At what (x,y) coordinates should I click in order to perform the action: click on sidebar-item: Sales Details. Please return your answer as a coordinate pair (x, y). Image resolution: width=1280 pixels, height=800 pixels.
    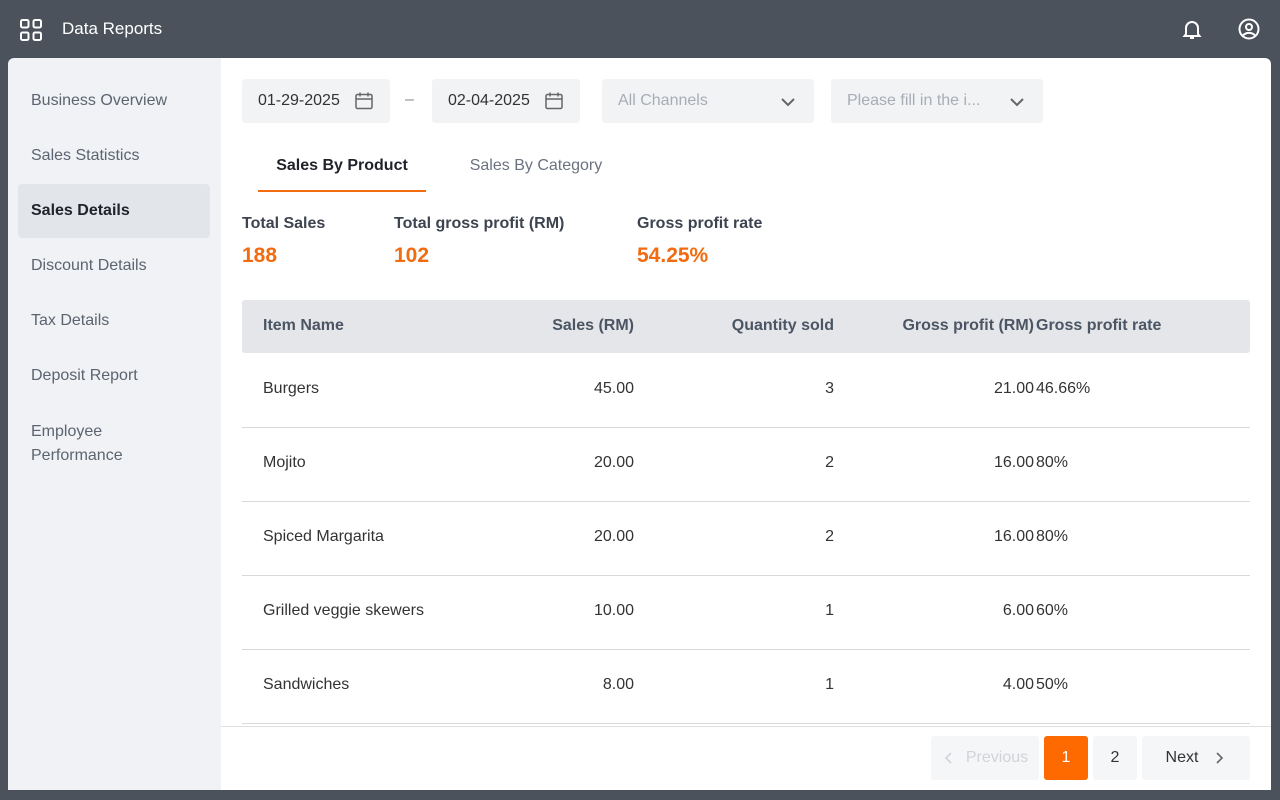
    Looking at the image, I should click on (114, 211).